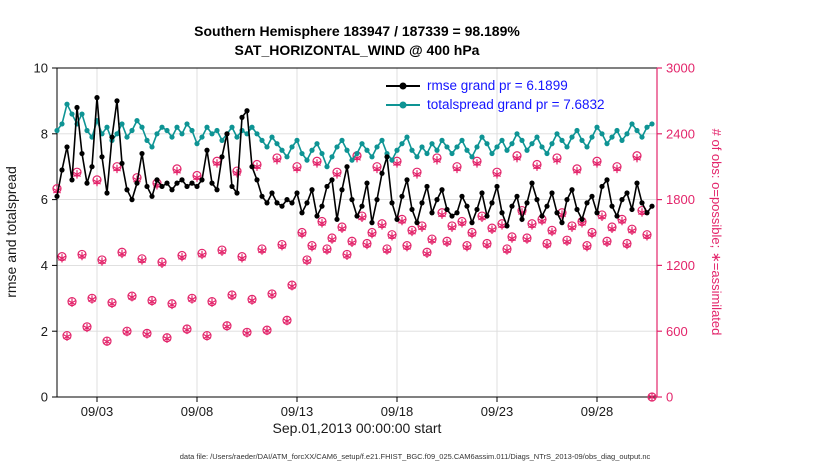 Image resolution: width=830 pixels, height=470 pixels. What do you see at coordinates (357, 50) in the screenshot?
I see `chart-title-line2: SAT_HORIZONTAL_WIND @ 400 hPa` at bounding box center [357, 50].